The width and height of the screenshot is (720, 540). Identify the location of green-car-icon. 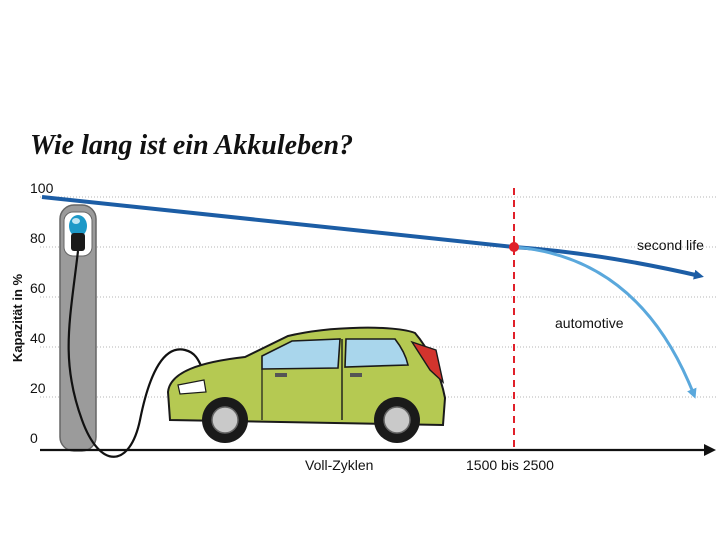
(306, 384).